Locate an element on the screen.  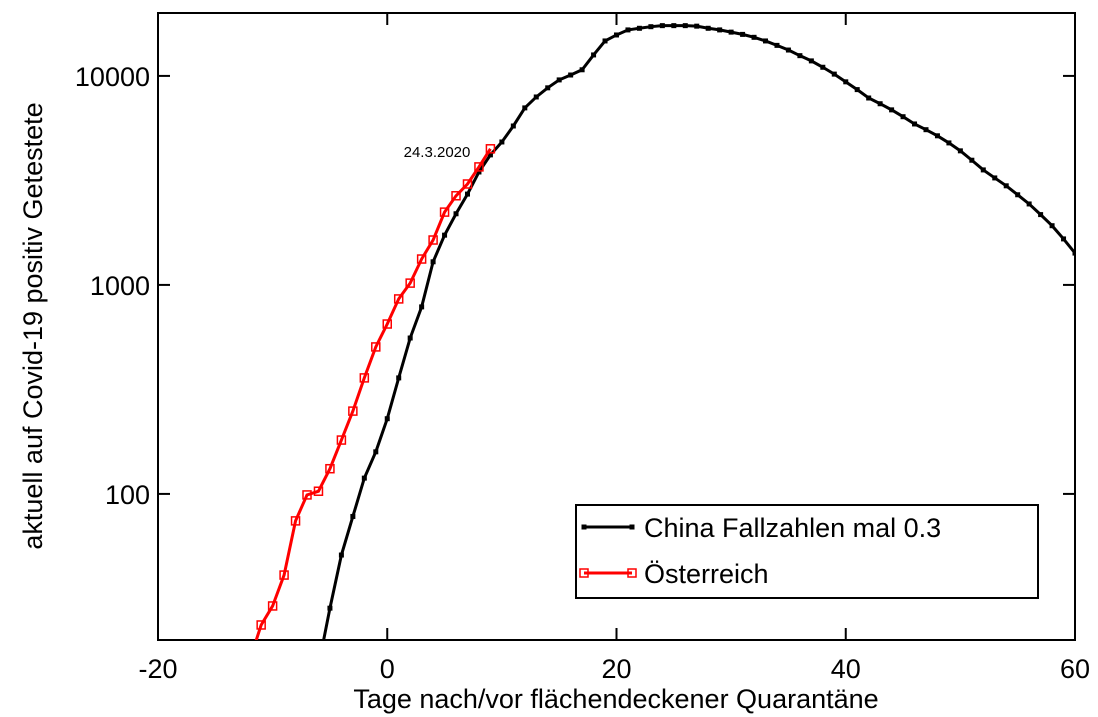
x-tick-label: 60 is located at coordinates (1075, 669).